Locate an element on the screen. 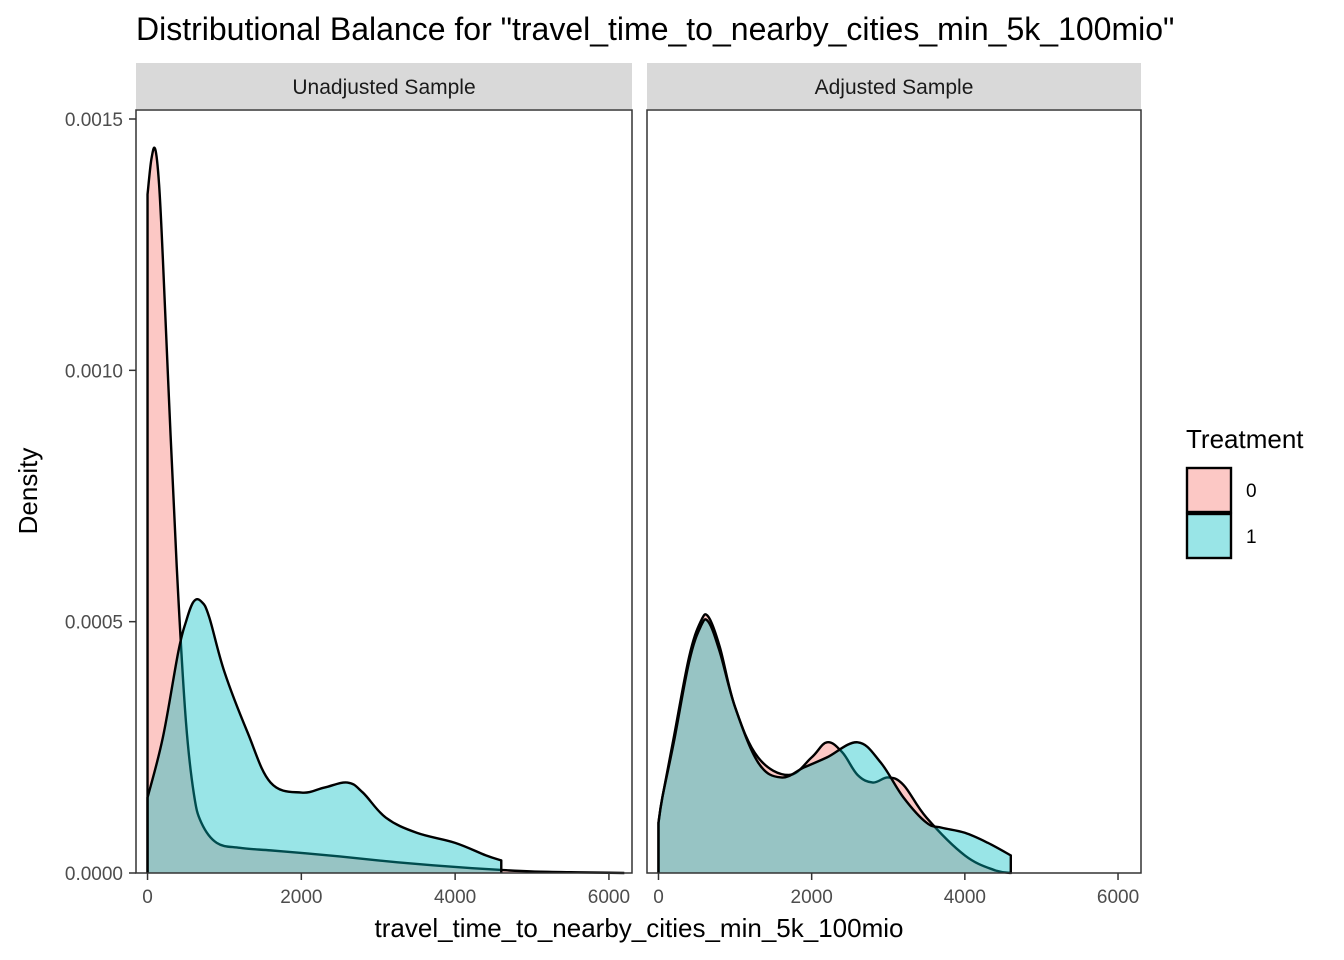 Image resolution: width=1344 pixels, height=960 pixels. x-axis-unadjusted: 0 2000 4000 6000 is located at coordinates (386, 890).